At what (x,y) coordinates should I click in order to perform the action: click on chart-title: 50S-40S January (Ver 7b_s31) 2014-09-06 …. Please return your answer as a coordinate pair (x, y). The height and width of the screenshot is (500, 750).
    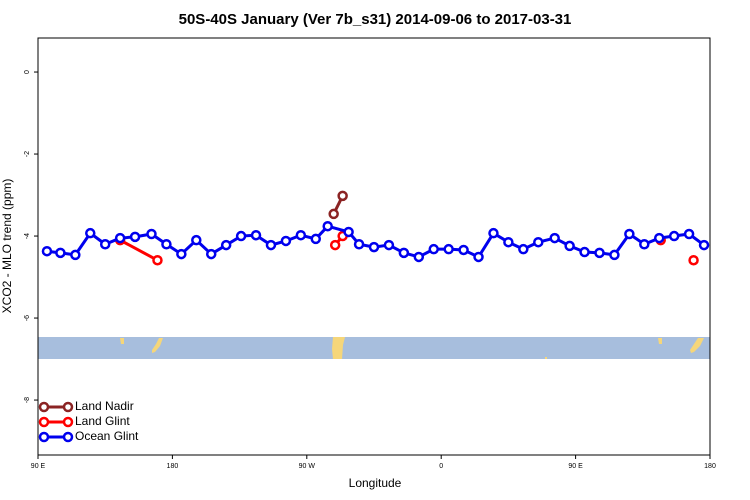
    Looking at the image, I should click on (375, 19).